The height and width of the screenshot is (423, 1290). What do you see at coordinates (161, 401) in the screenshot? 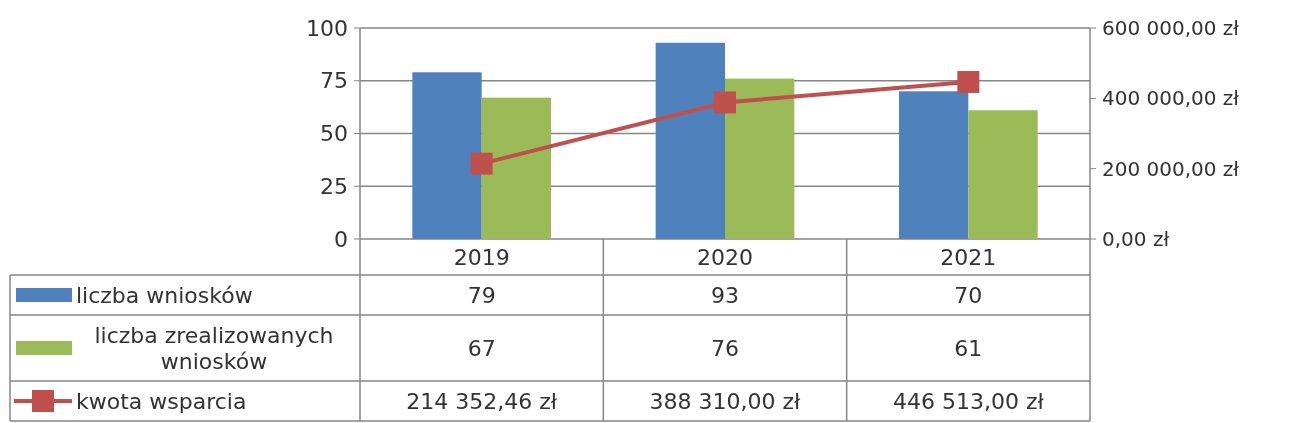
I see `legend-label: kwota wsparcia` at bounding box center [161, 401].